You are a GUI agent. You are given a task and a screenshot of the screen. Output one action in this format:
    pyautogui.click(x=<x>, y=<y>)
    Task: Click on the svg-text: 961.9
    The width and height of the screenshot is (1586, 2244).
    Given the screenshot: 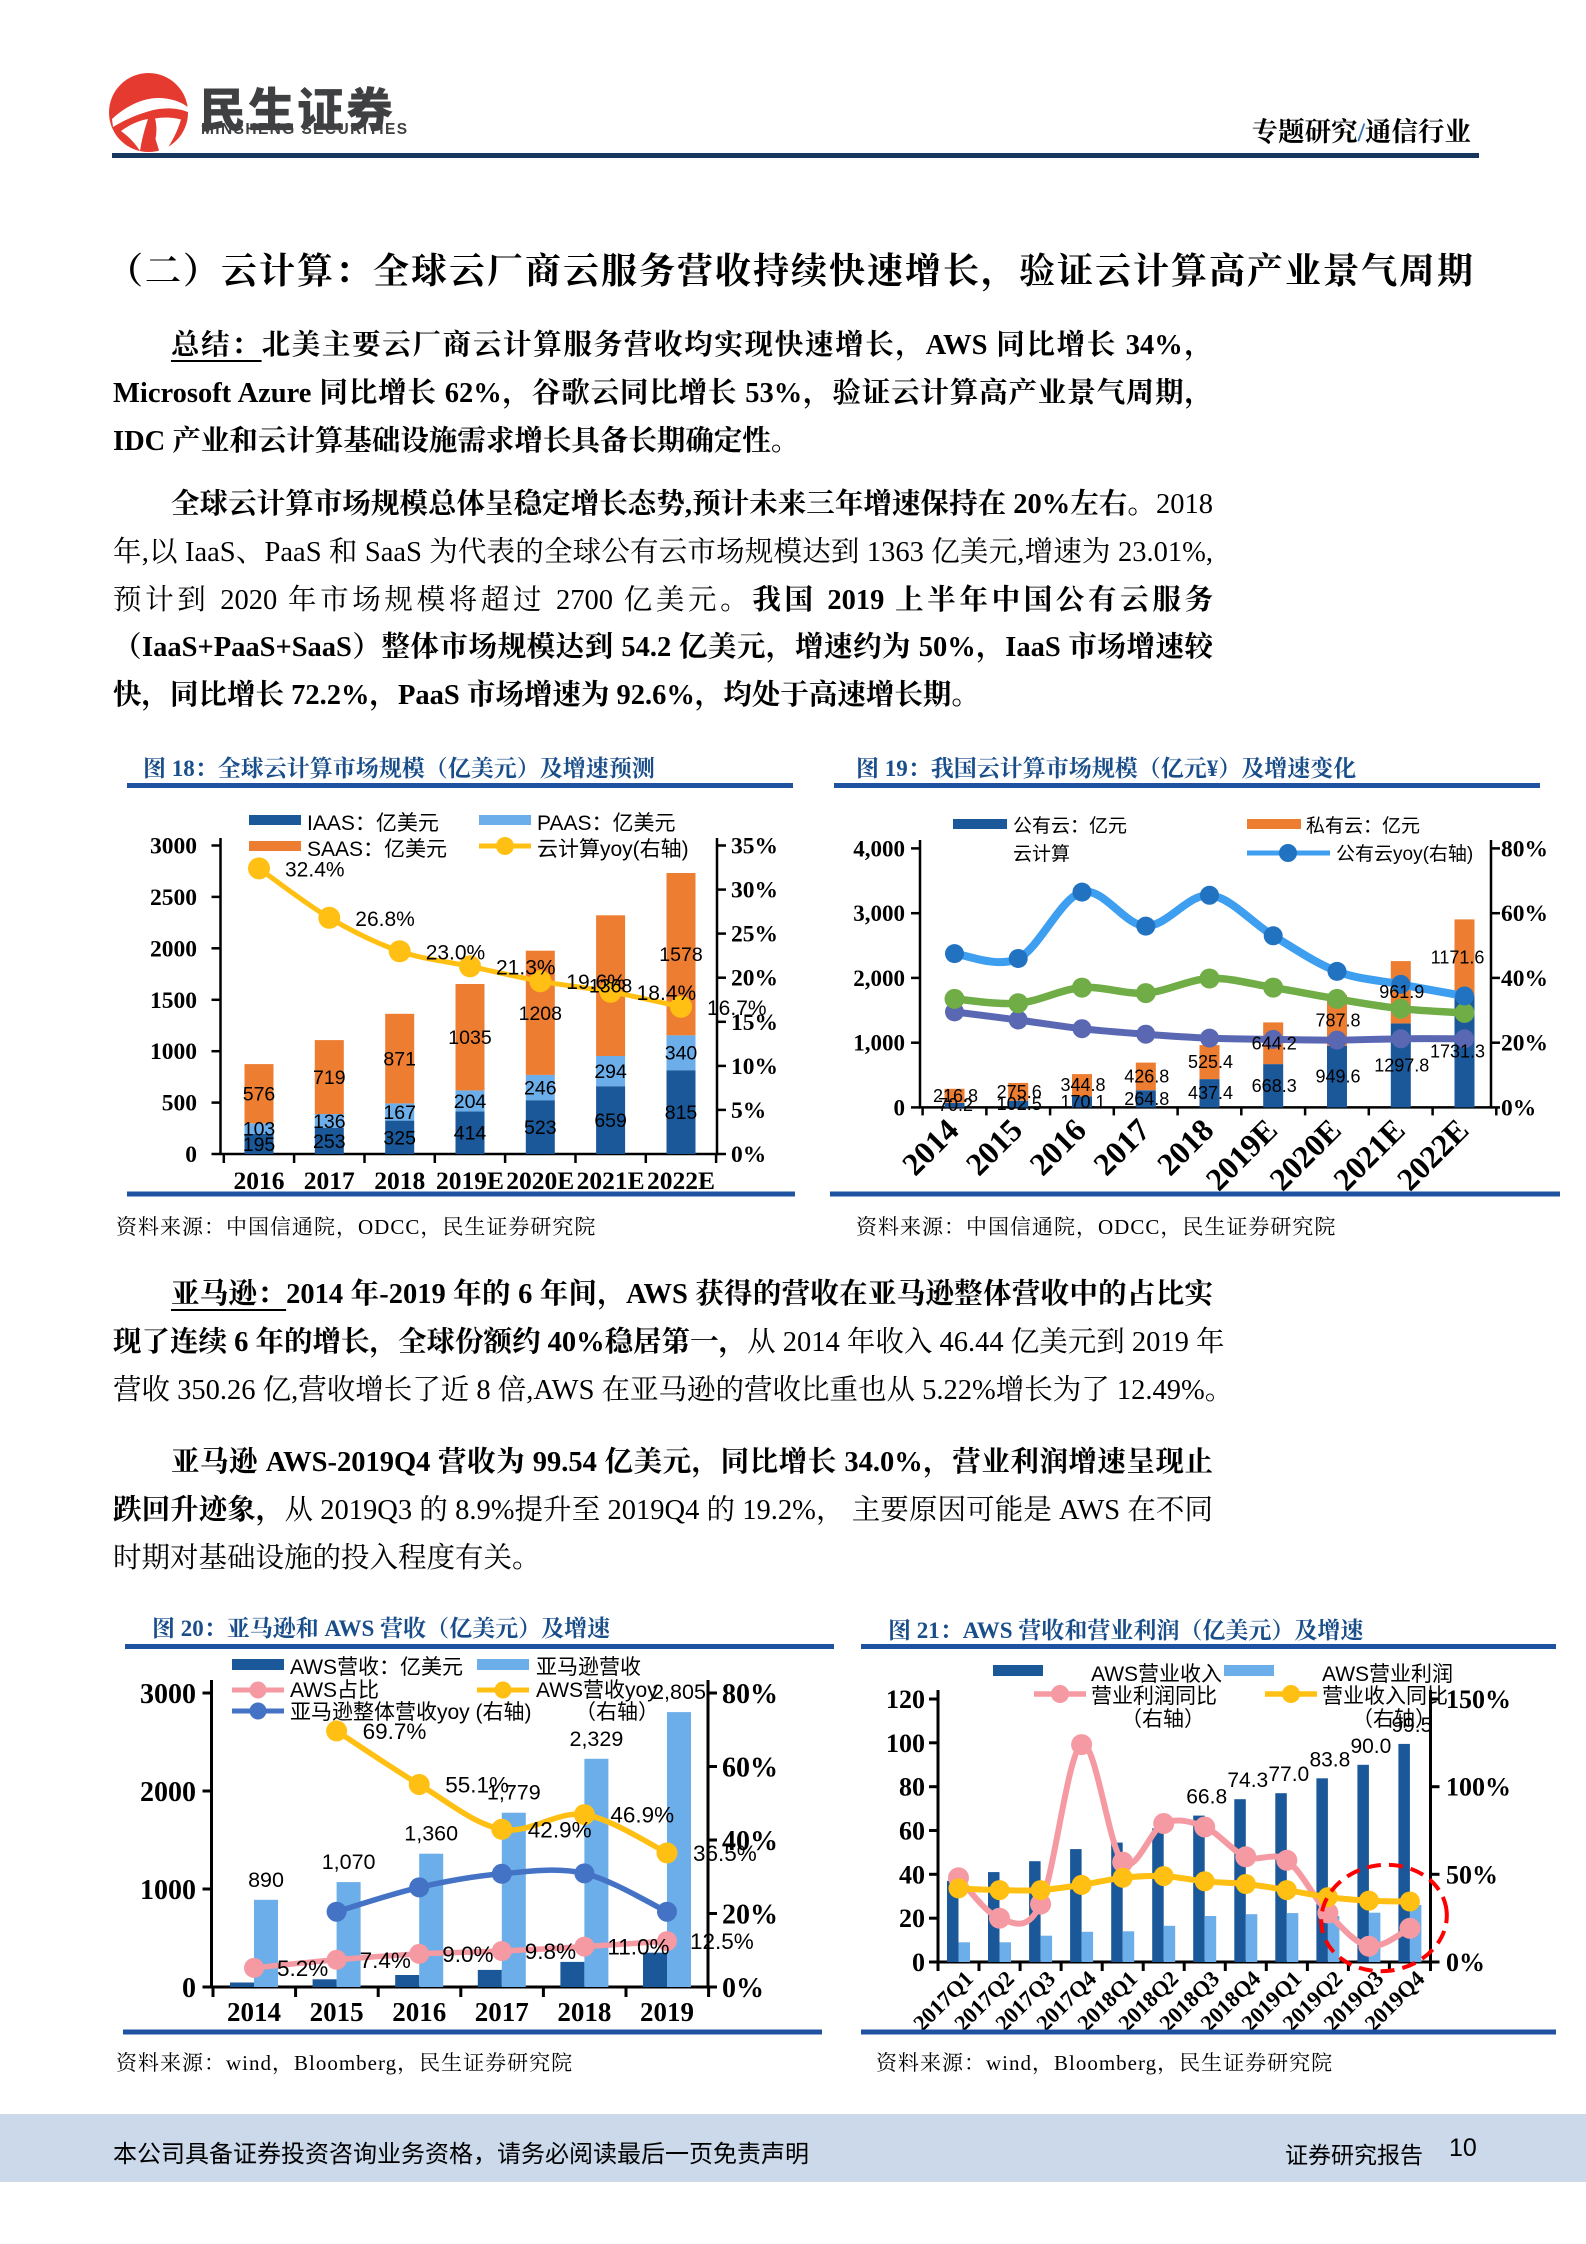 What is the action you would take?
    pyautogui.click(x=1401, y=992)
    